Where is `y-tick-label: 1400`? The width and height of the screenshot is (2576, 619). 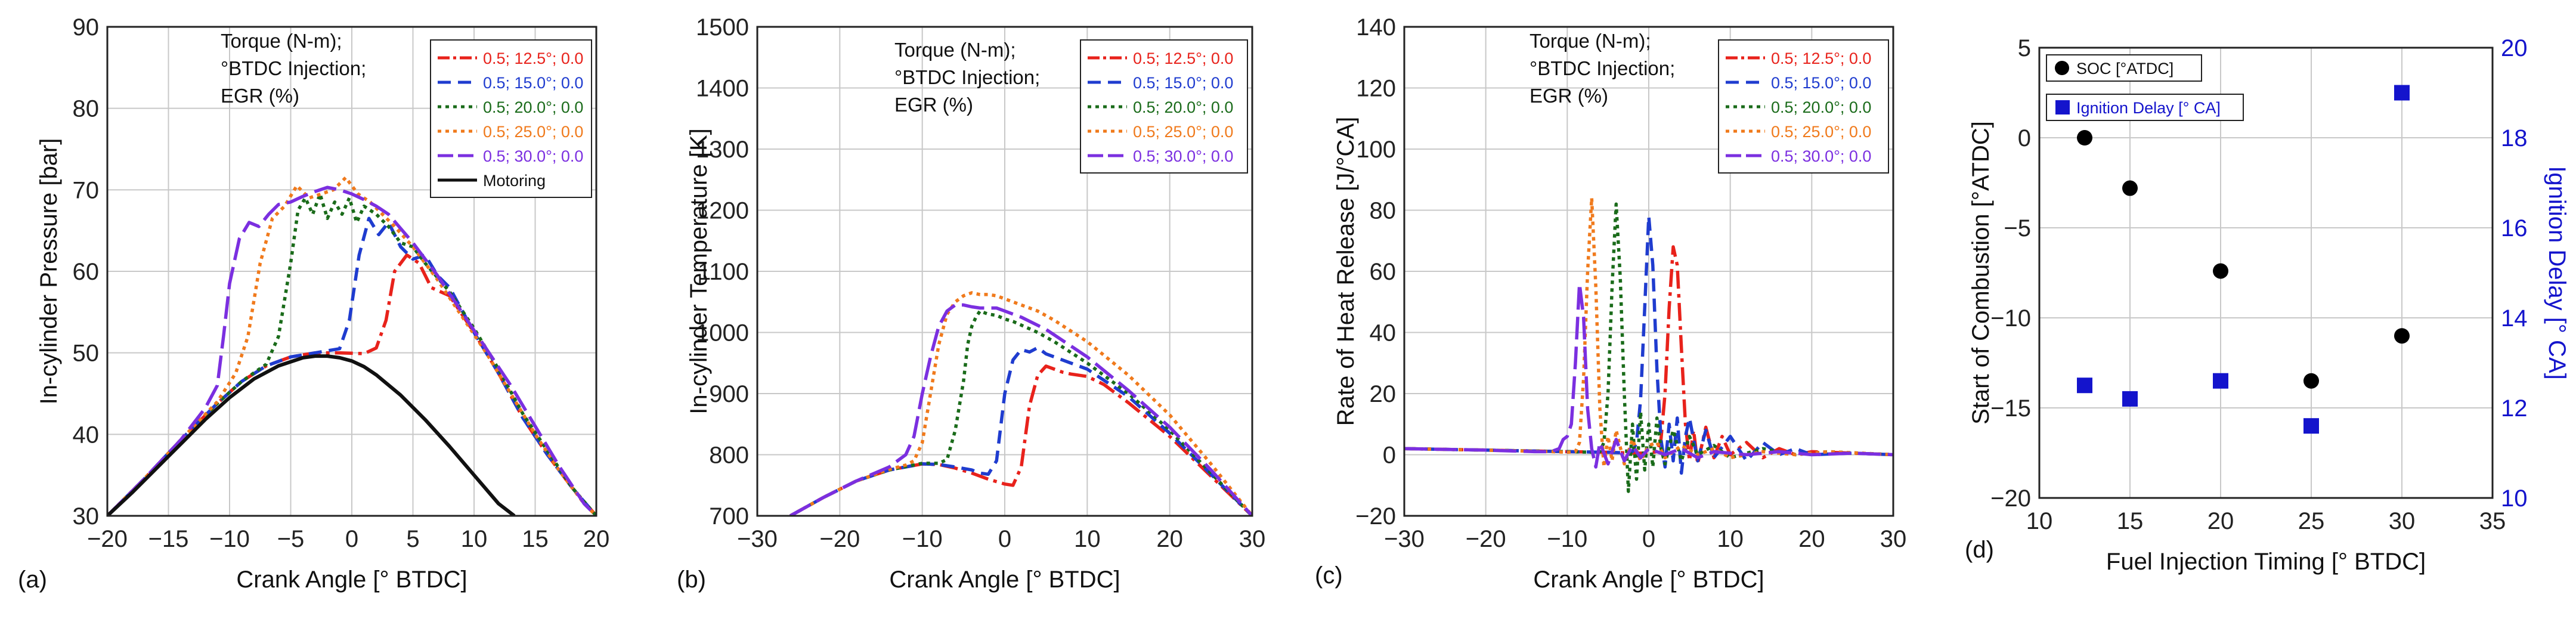 y-tick-label: 1400 is located at coordinates (723, 89).